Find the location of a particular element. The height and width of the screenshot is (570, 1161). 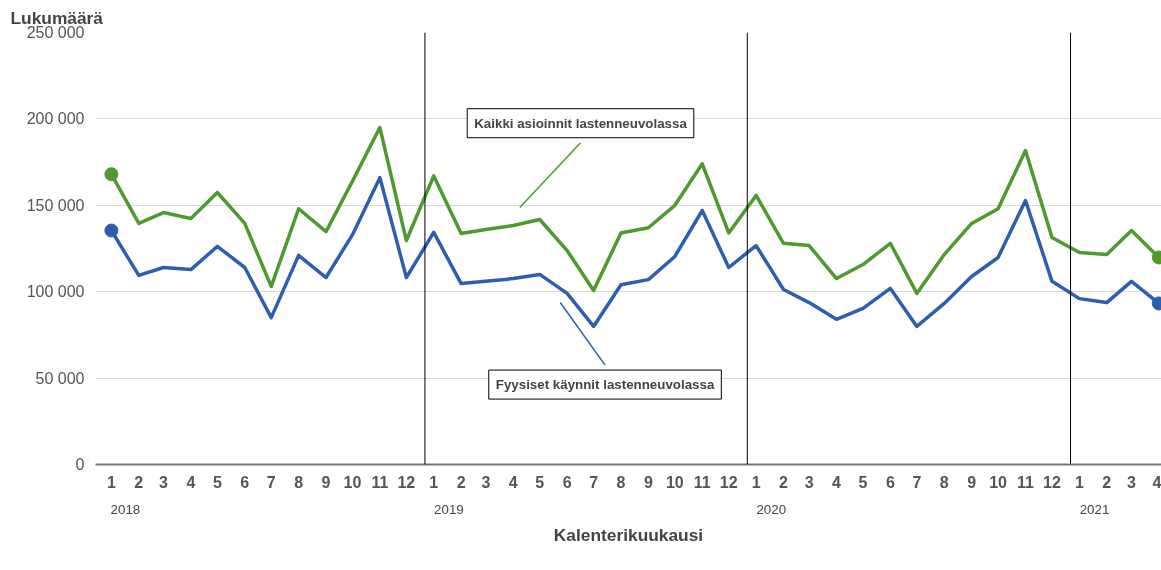

x-axis-title: Kalenterikuukausi is located at coordinates (628, 534).